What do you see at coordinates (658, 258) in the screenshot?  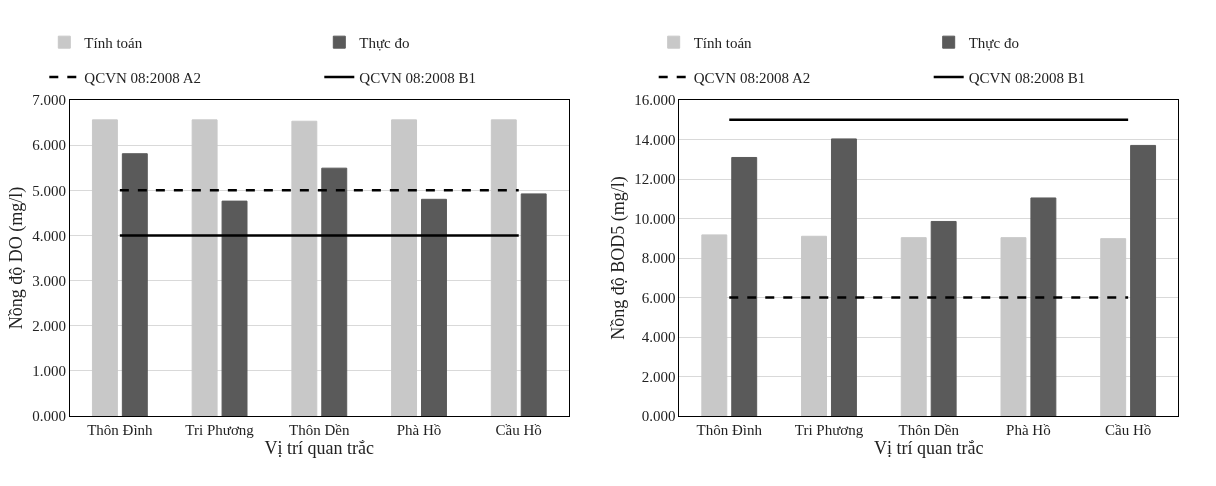 I see `y-tick-label: 8.000` at bounding box center [658, 258].